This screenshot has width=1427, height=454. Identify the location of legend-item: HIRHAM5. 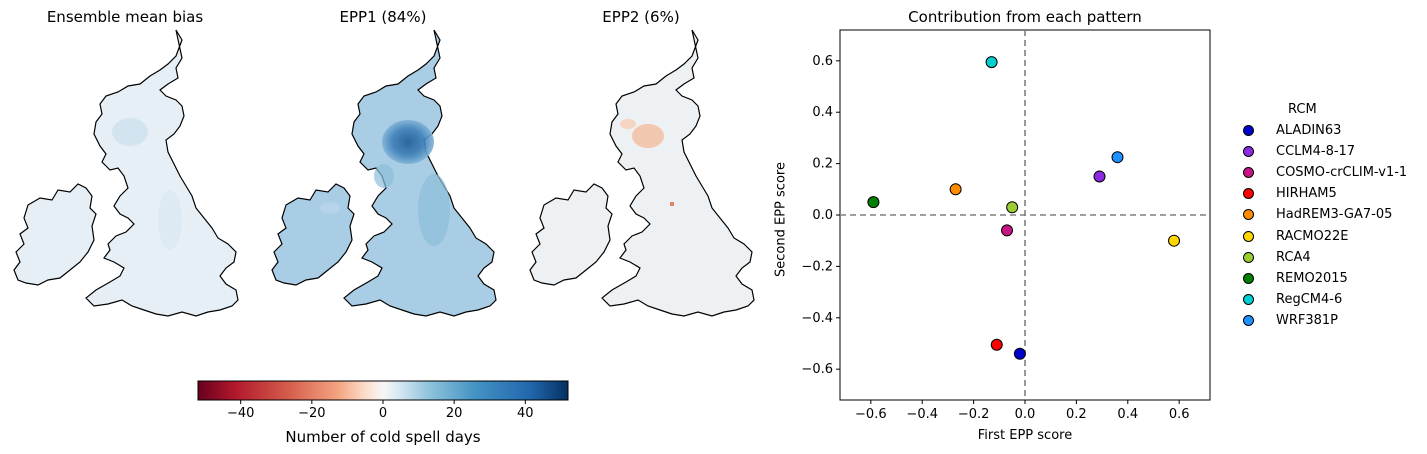
(1288, 194).